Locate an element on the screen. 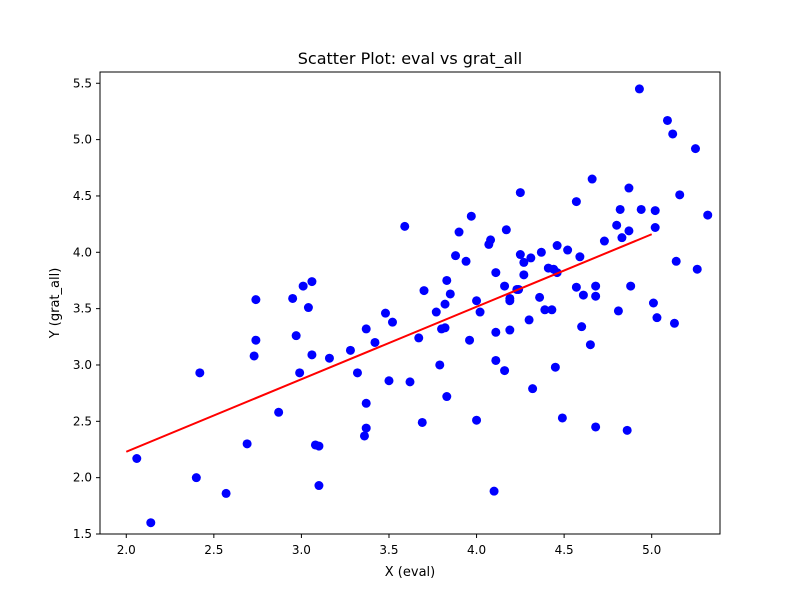  y-axis-label: Y (grat_all) is located at coordinates (55, 304).